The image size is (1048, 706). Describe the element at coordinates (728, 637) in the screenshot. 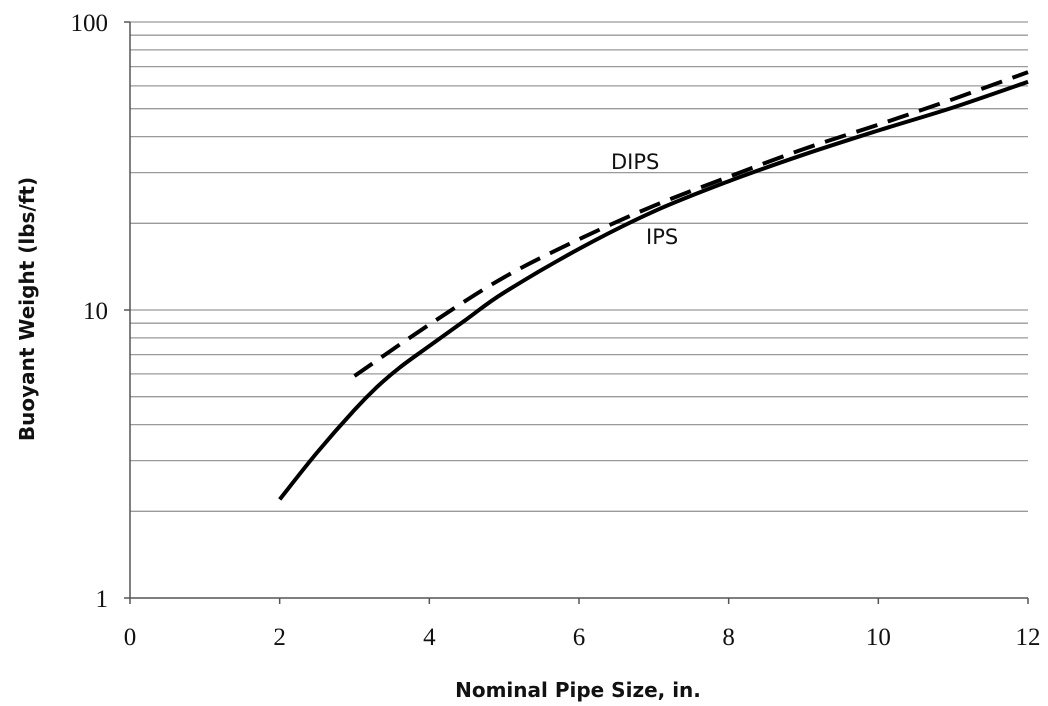

I see `x-tick-label: 8` at that location.